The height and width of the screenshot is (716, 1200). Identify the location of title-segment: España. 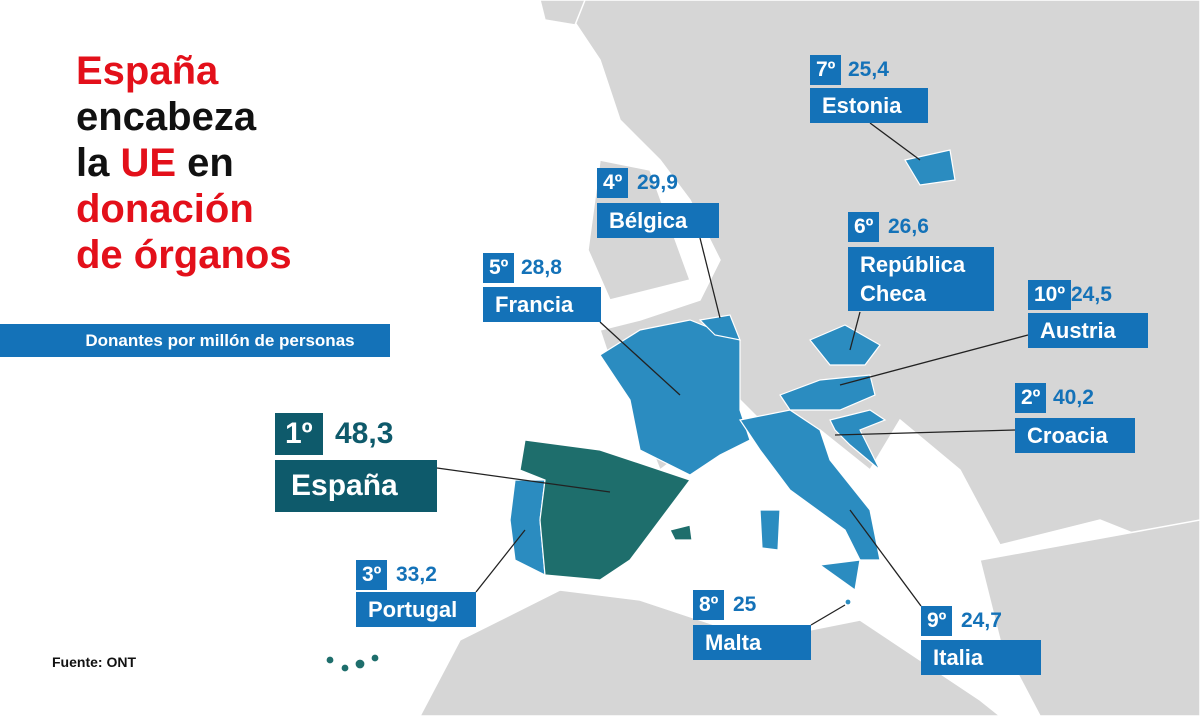
(147, 71).